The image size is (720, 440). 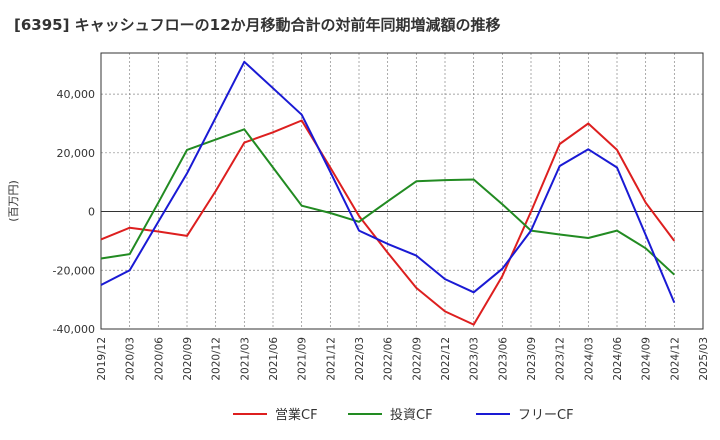 What do you see at coordinates (159, 359) in the screenshot?
I see `x-tick-label: 2020/06` at bounding box center [159, 359].